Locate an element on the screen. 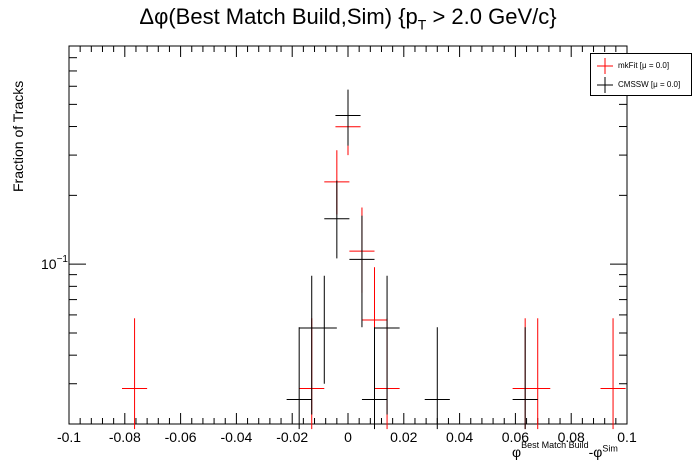  x-tick-label: -0.08 is located at coordinates (125, 437).